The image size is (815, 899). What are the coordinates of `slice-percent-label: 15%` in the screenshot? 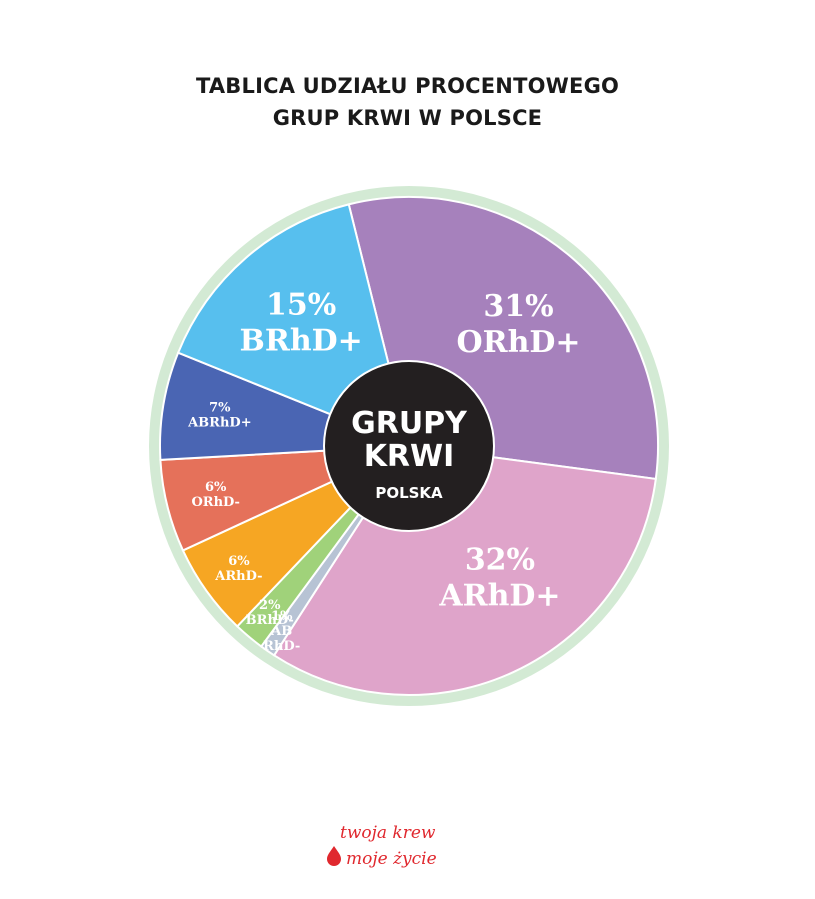 It's located at (301, 304).